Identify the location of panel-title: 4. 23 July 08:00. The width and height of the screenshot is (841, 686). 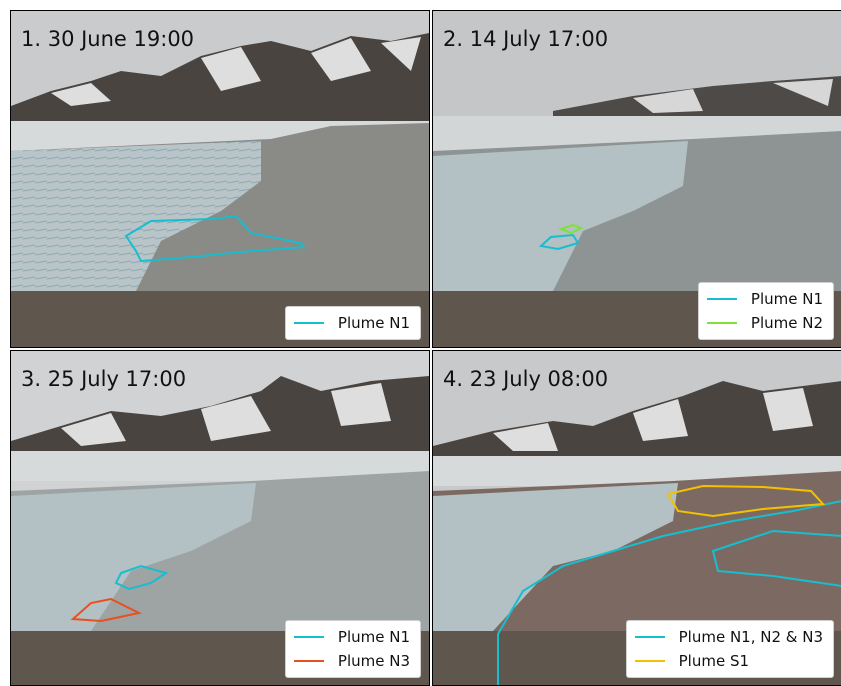
(526, 379).